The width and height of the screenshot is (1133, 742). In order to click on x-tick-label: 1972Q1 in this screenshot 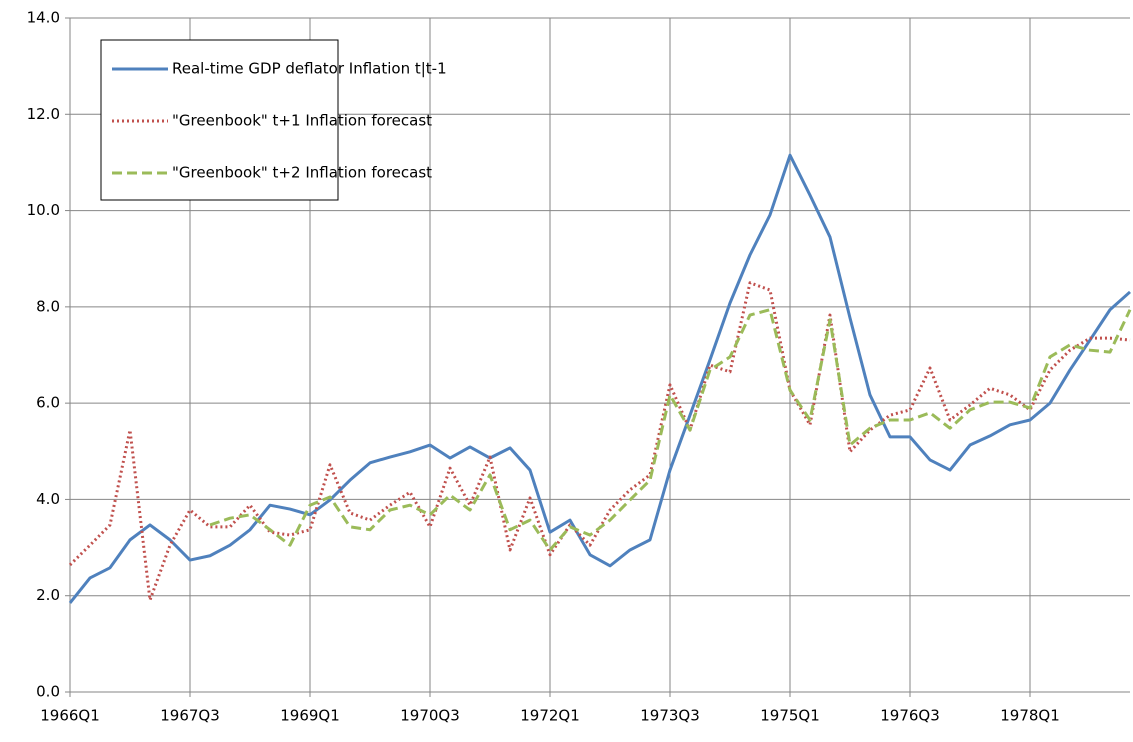, I will do `click(550, 716)`.